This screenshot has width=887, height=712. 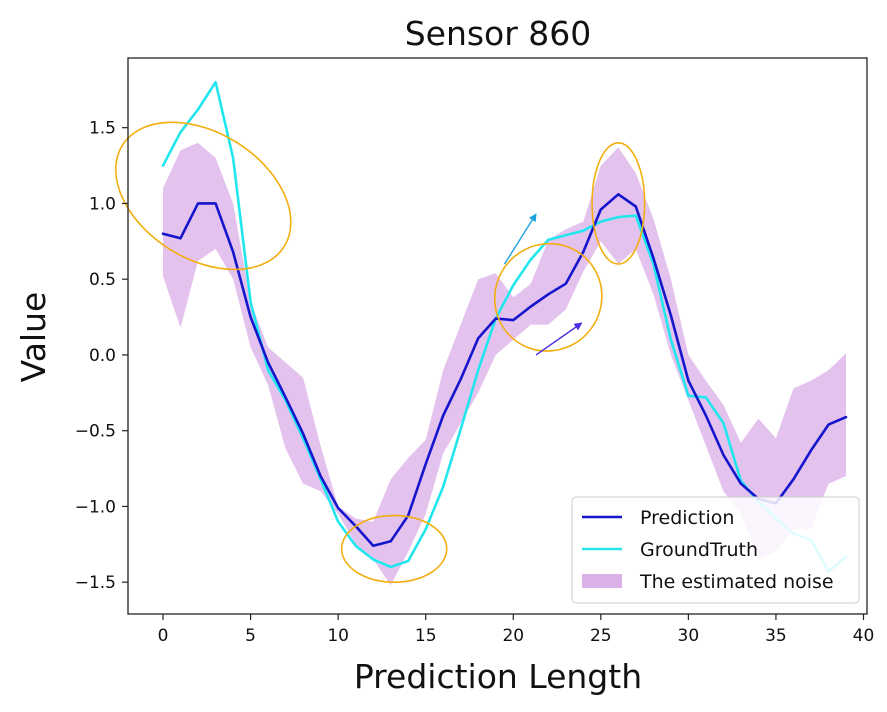 I want to click on legend-swatch-noise, so click(x=602, y=581).